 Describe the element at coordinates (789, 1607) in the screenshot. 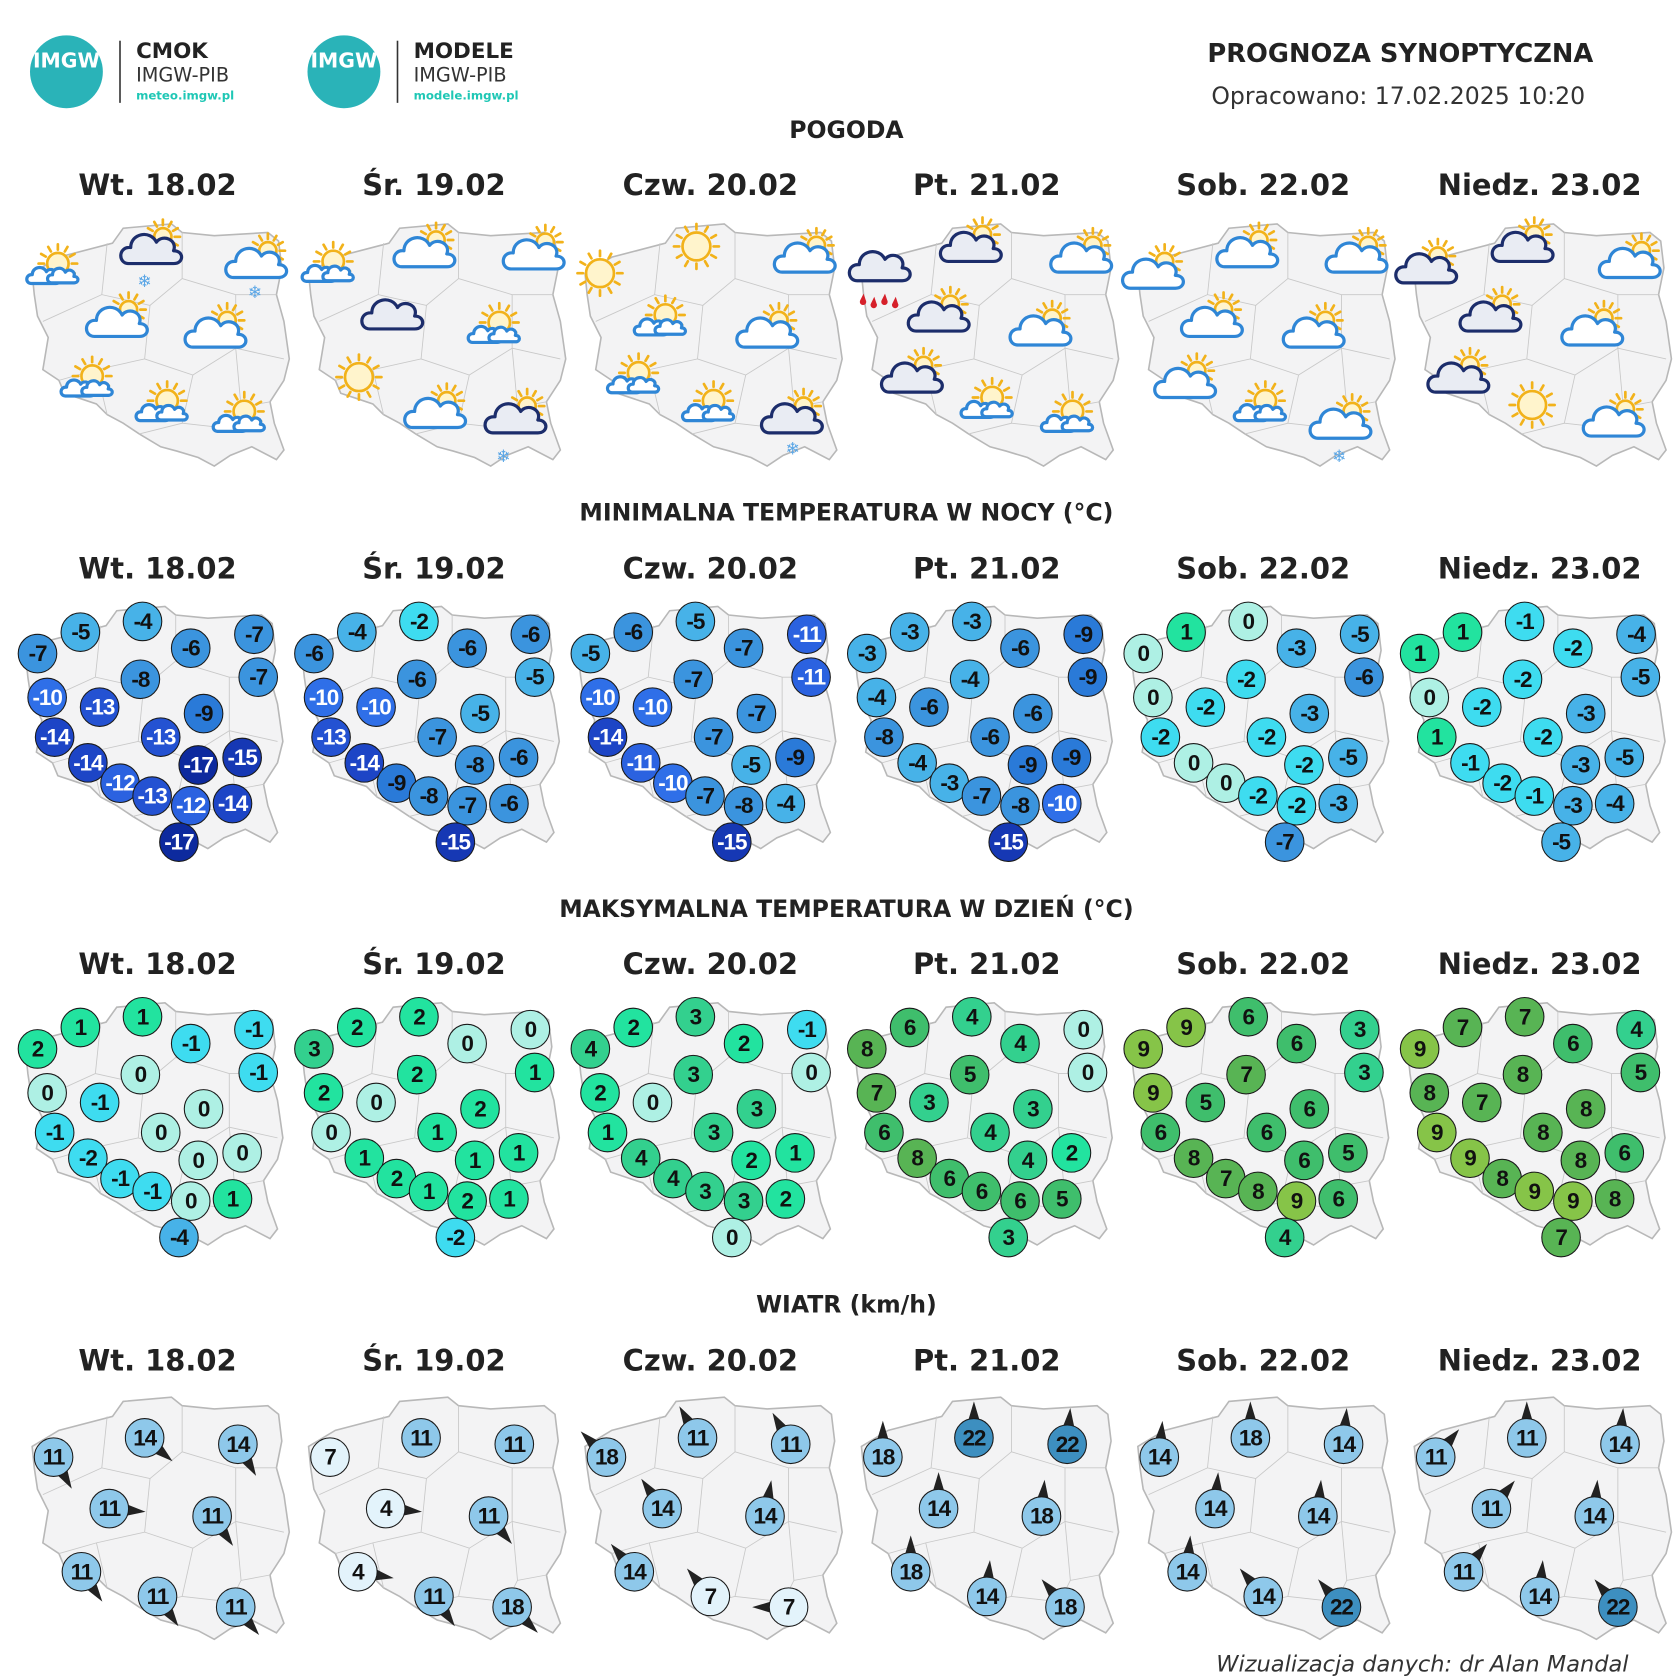

I see `wind-speed-value: 7` at that location.